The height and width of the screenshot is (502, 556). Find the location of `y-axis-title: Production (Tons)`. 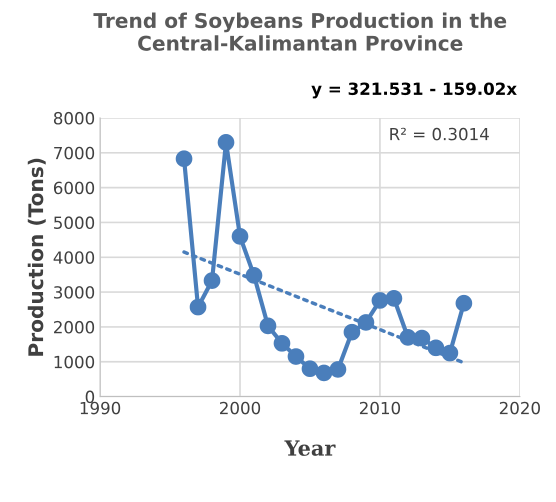

y-axis-title: Production (Tons) is located at coordinates (37, 257).